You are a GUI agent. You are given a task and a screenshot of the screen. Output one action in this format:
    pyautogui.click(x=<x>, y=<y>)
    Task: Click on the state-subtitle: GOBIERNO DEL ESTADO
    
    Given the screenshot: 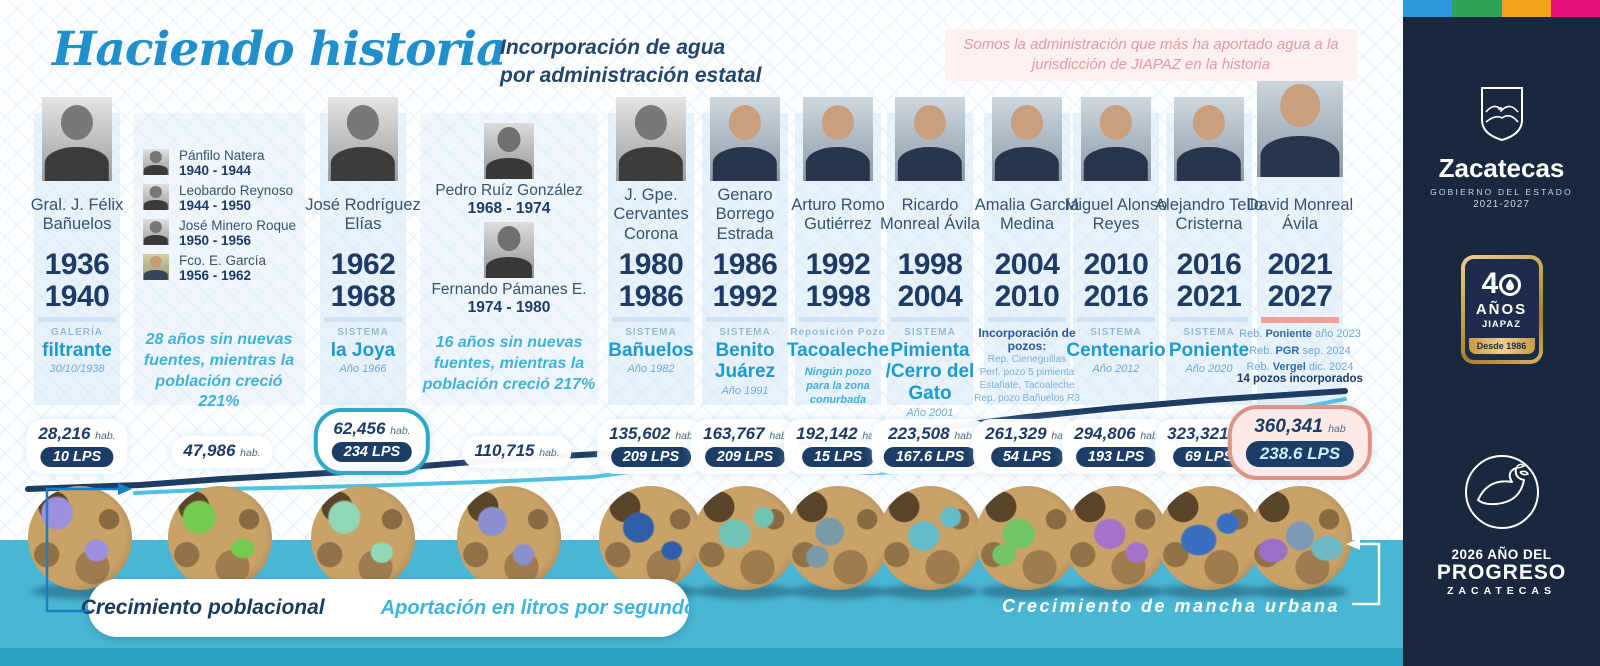 What is the action you would take?
    pyautogui.click(x=1501, y=192)
    